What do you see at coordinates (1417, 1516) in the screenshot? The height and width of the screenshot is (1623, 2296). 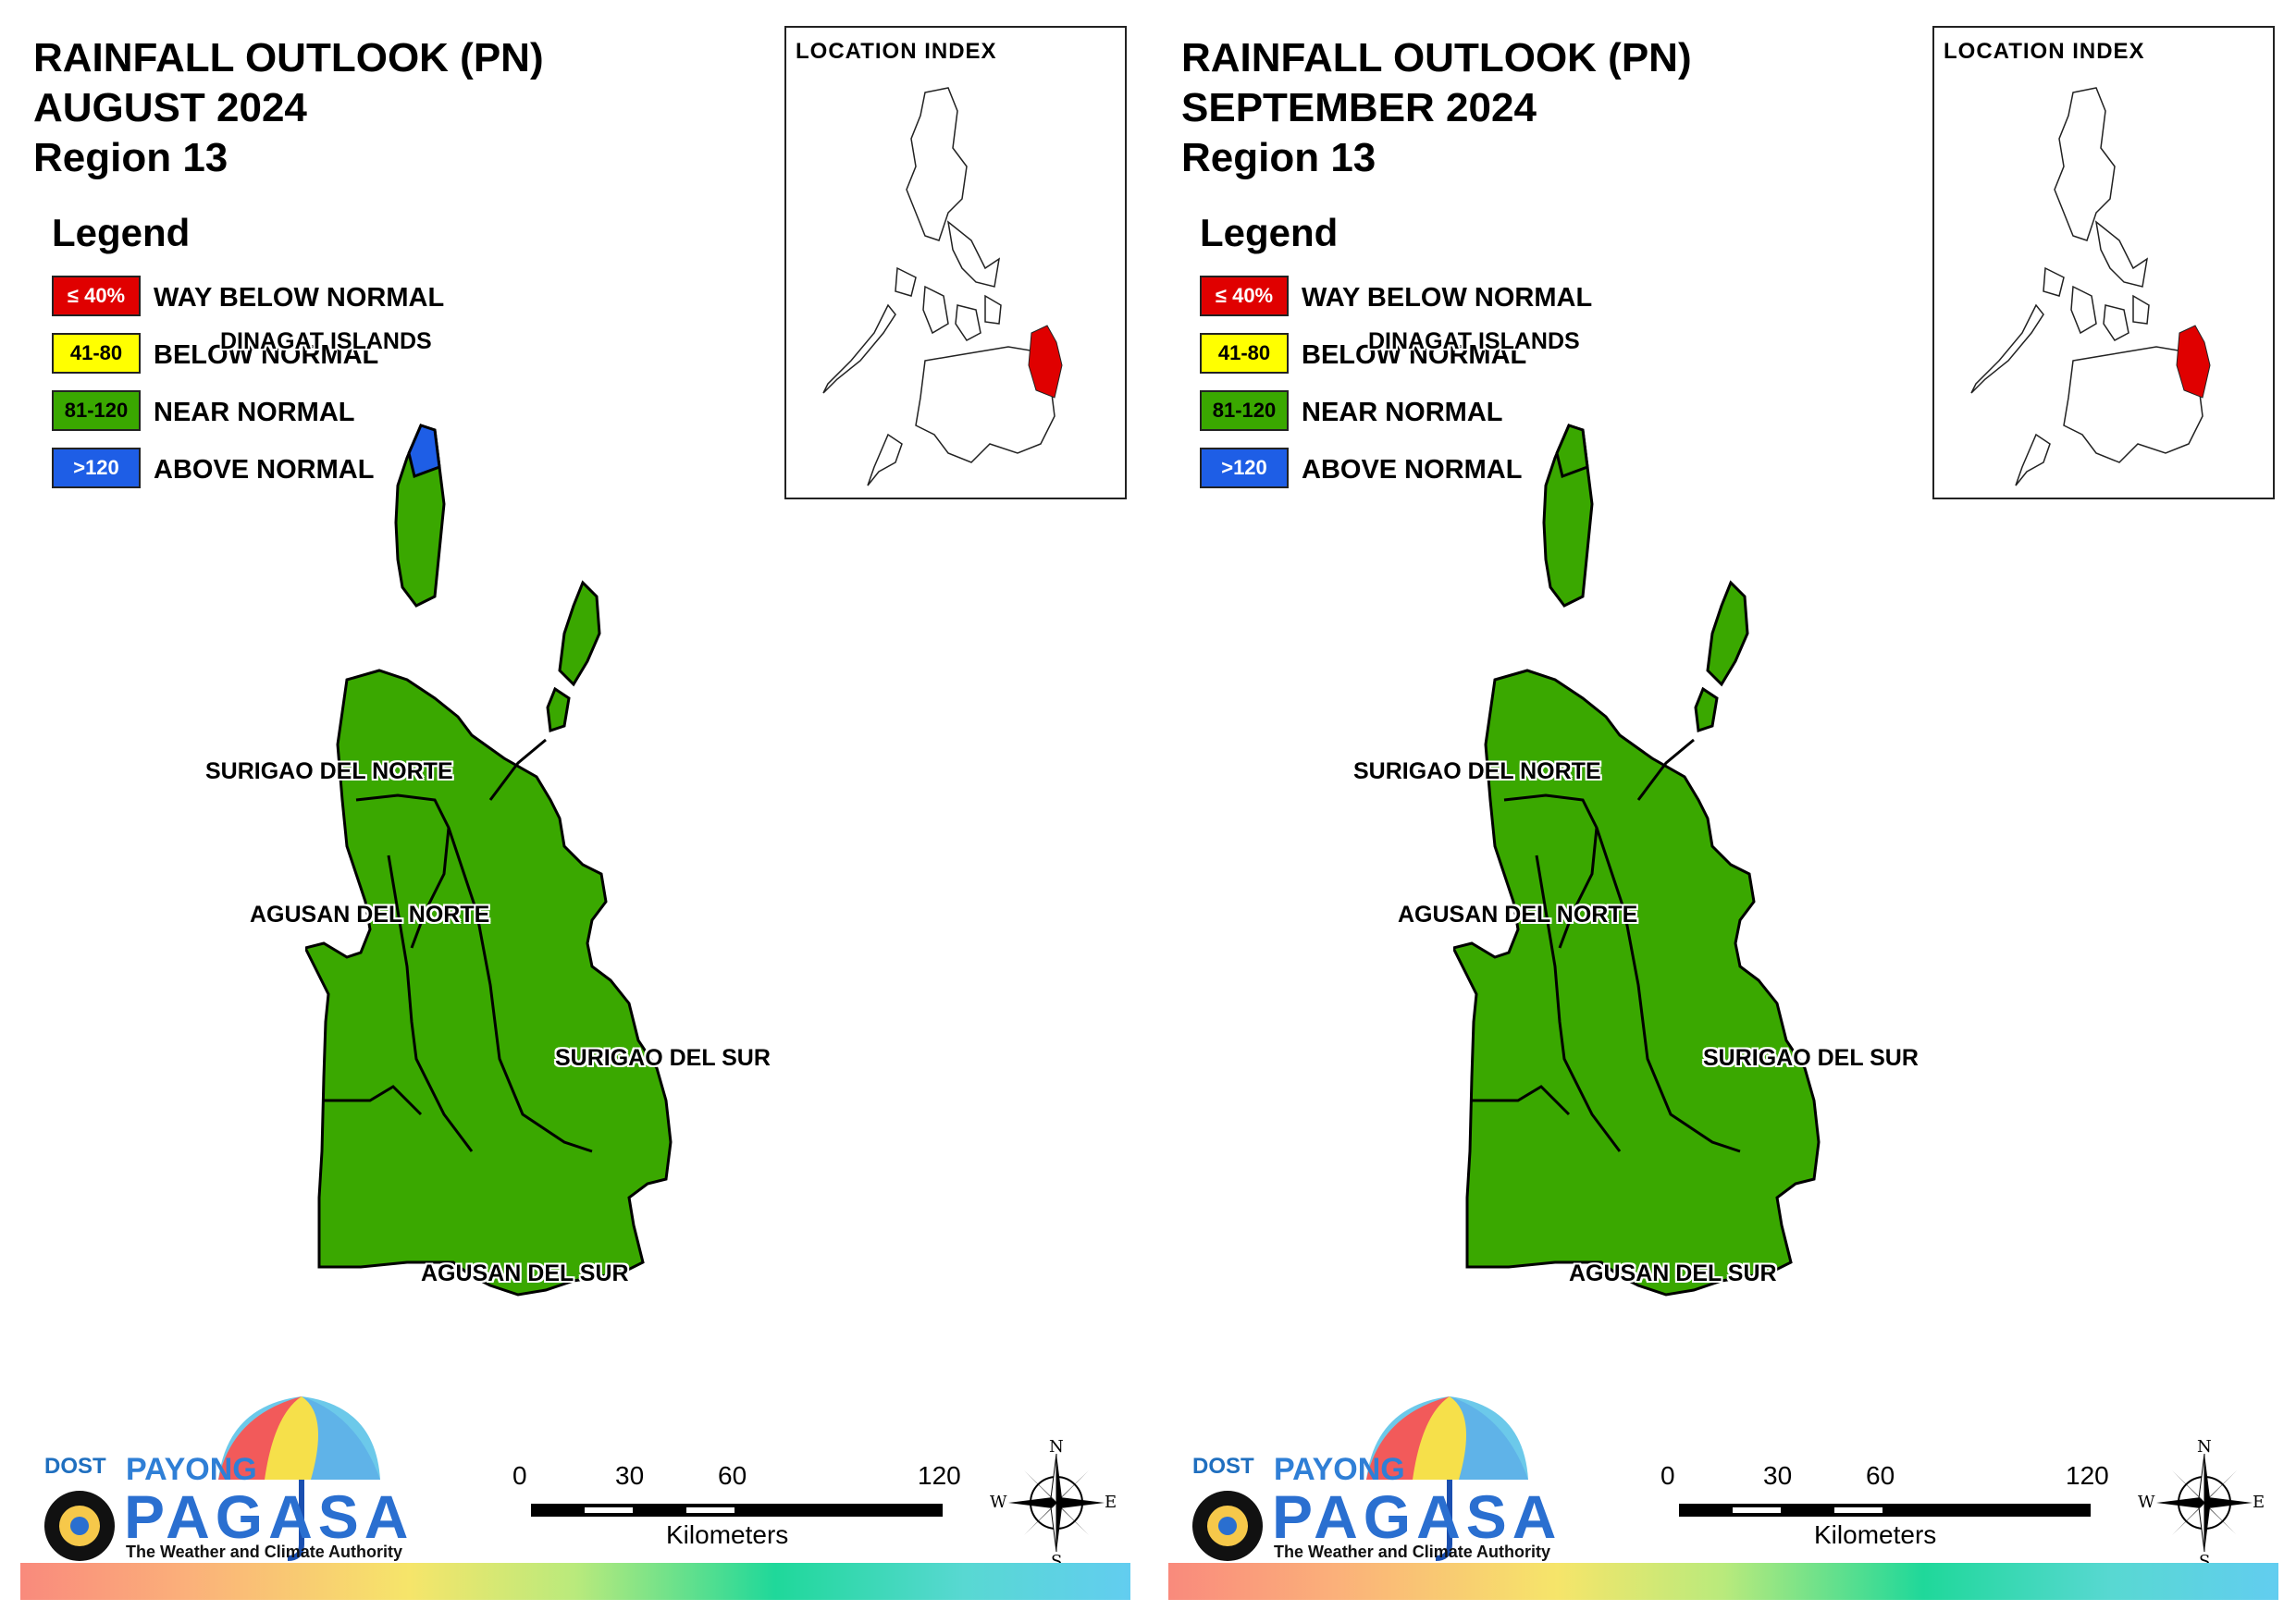 I see `pagasa-text: PAGASA` at bounding box center [1417, 1516].